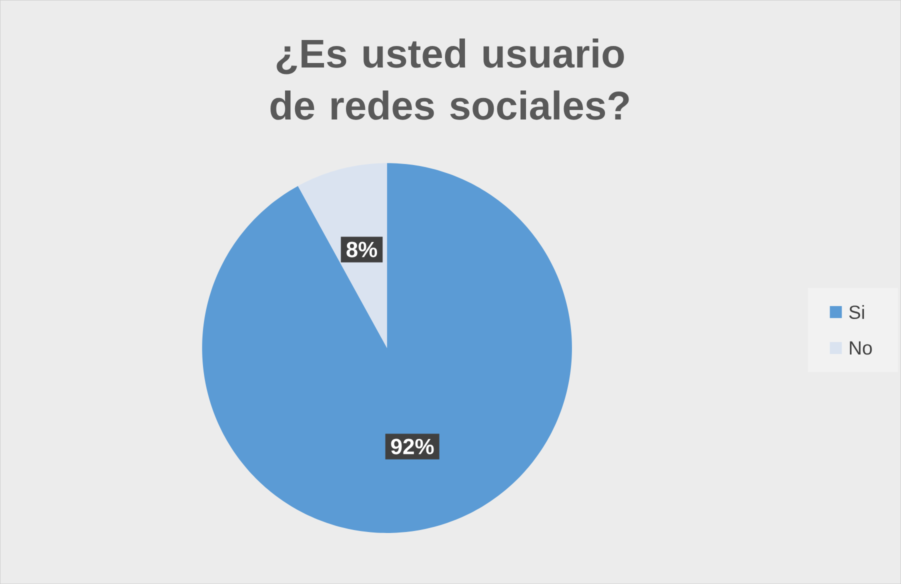 The width and height of the screenshot is (901, 584). I want to click on data-label: 92%, so click(412, 446).